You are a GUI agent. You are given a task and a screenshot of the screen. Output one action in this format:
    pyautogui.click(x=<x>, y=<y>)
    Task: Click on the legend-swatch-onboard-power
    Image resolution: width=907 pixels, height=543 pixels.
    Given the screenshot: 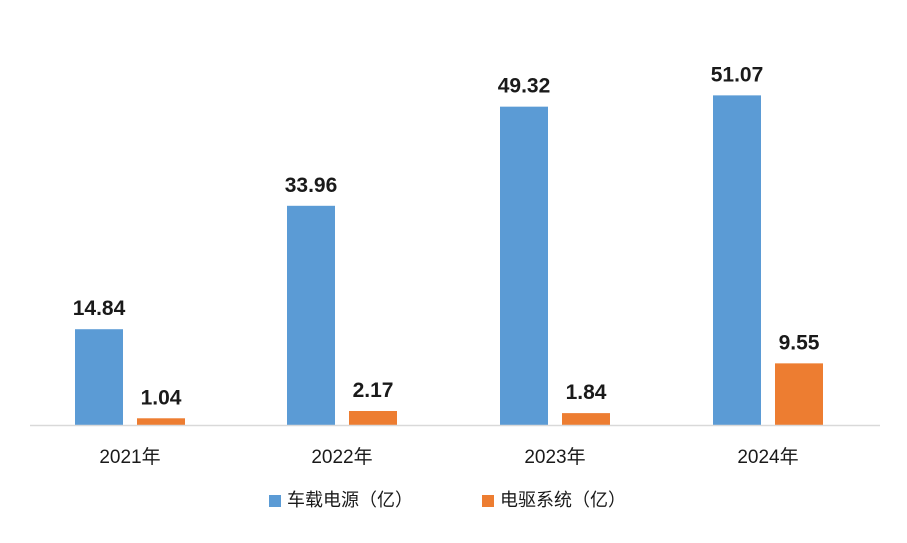 What is the action you would take?
    pyautogui.click(x=275, y=501)
    